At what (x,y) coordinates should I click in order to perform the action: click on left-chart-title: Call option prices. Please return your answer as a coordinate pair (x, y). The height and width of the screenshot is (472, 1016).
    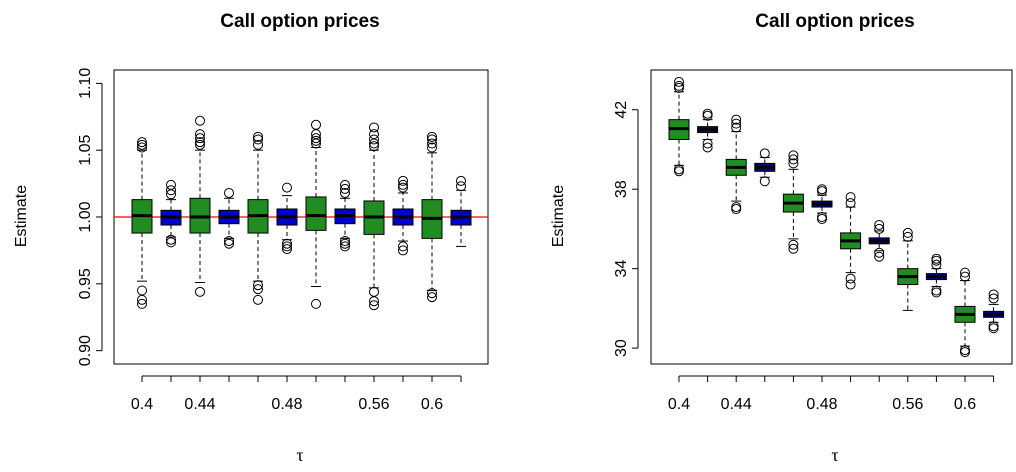
    Looking at the image, I should click on (299, 21).